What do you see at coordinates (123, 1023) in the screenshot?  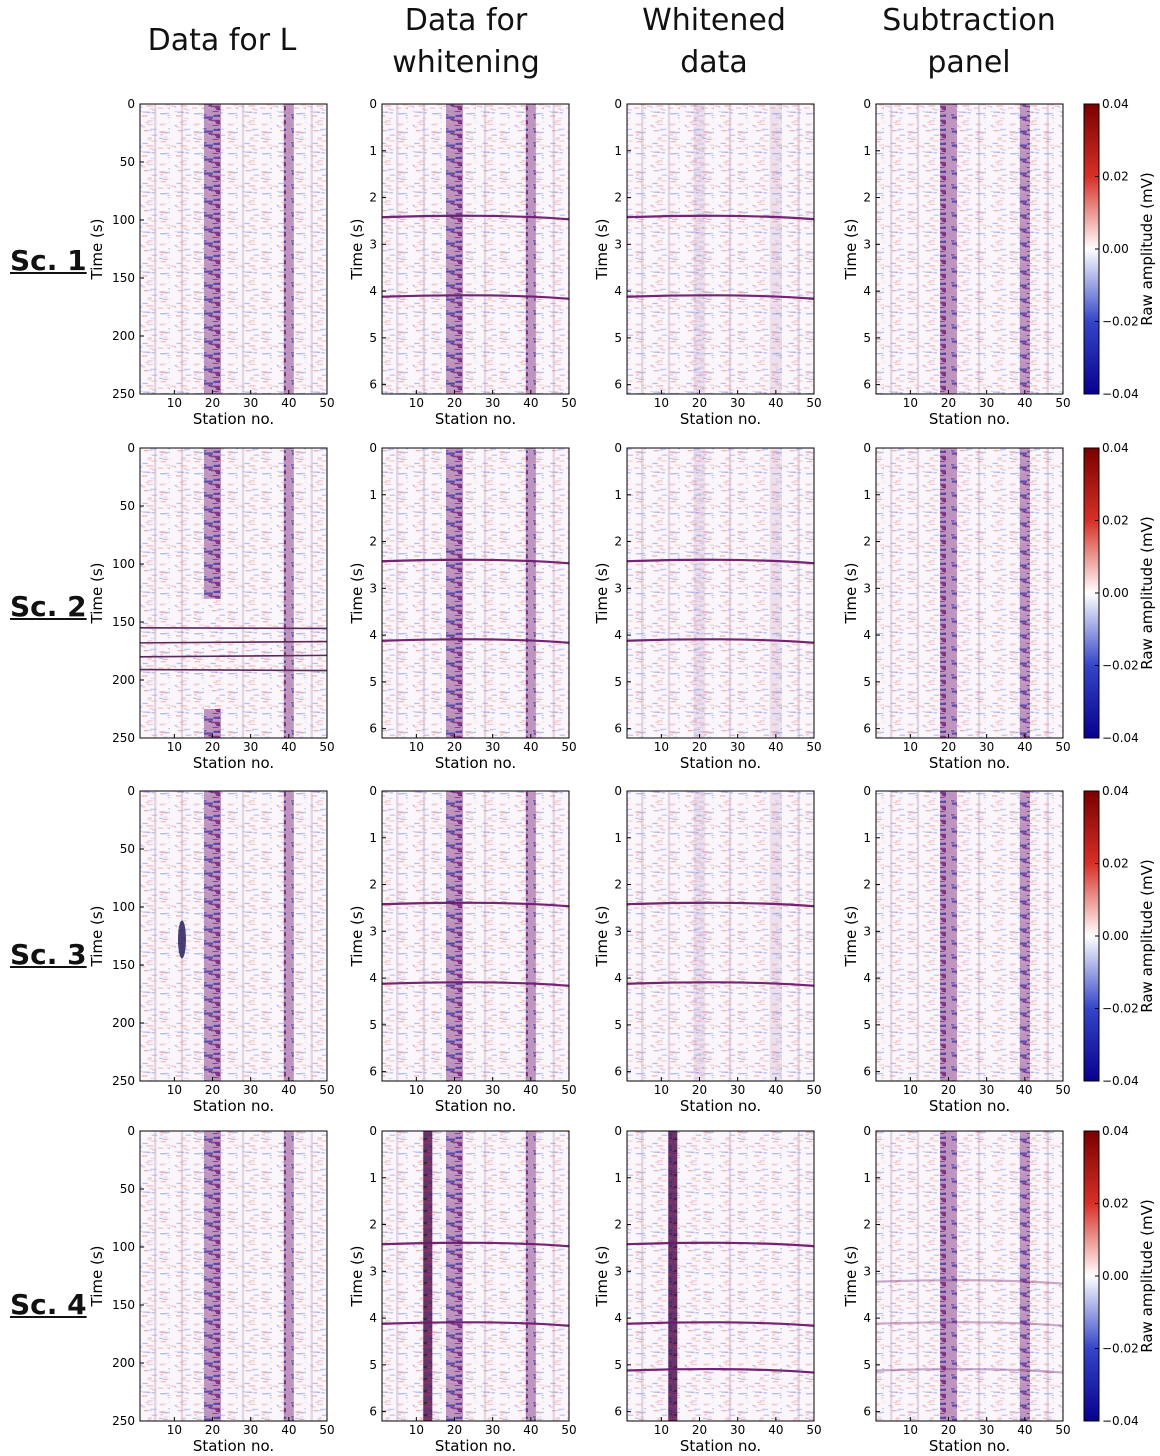 I see `y-tick-label: 200` at bounding box center [123, 1023].